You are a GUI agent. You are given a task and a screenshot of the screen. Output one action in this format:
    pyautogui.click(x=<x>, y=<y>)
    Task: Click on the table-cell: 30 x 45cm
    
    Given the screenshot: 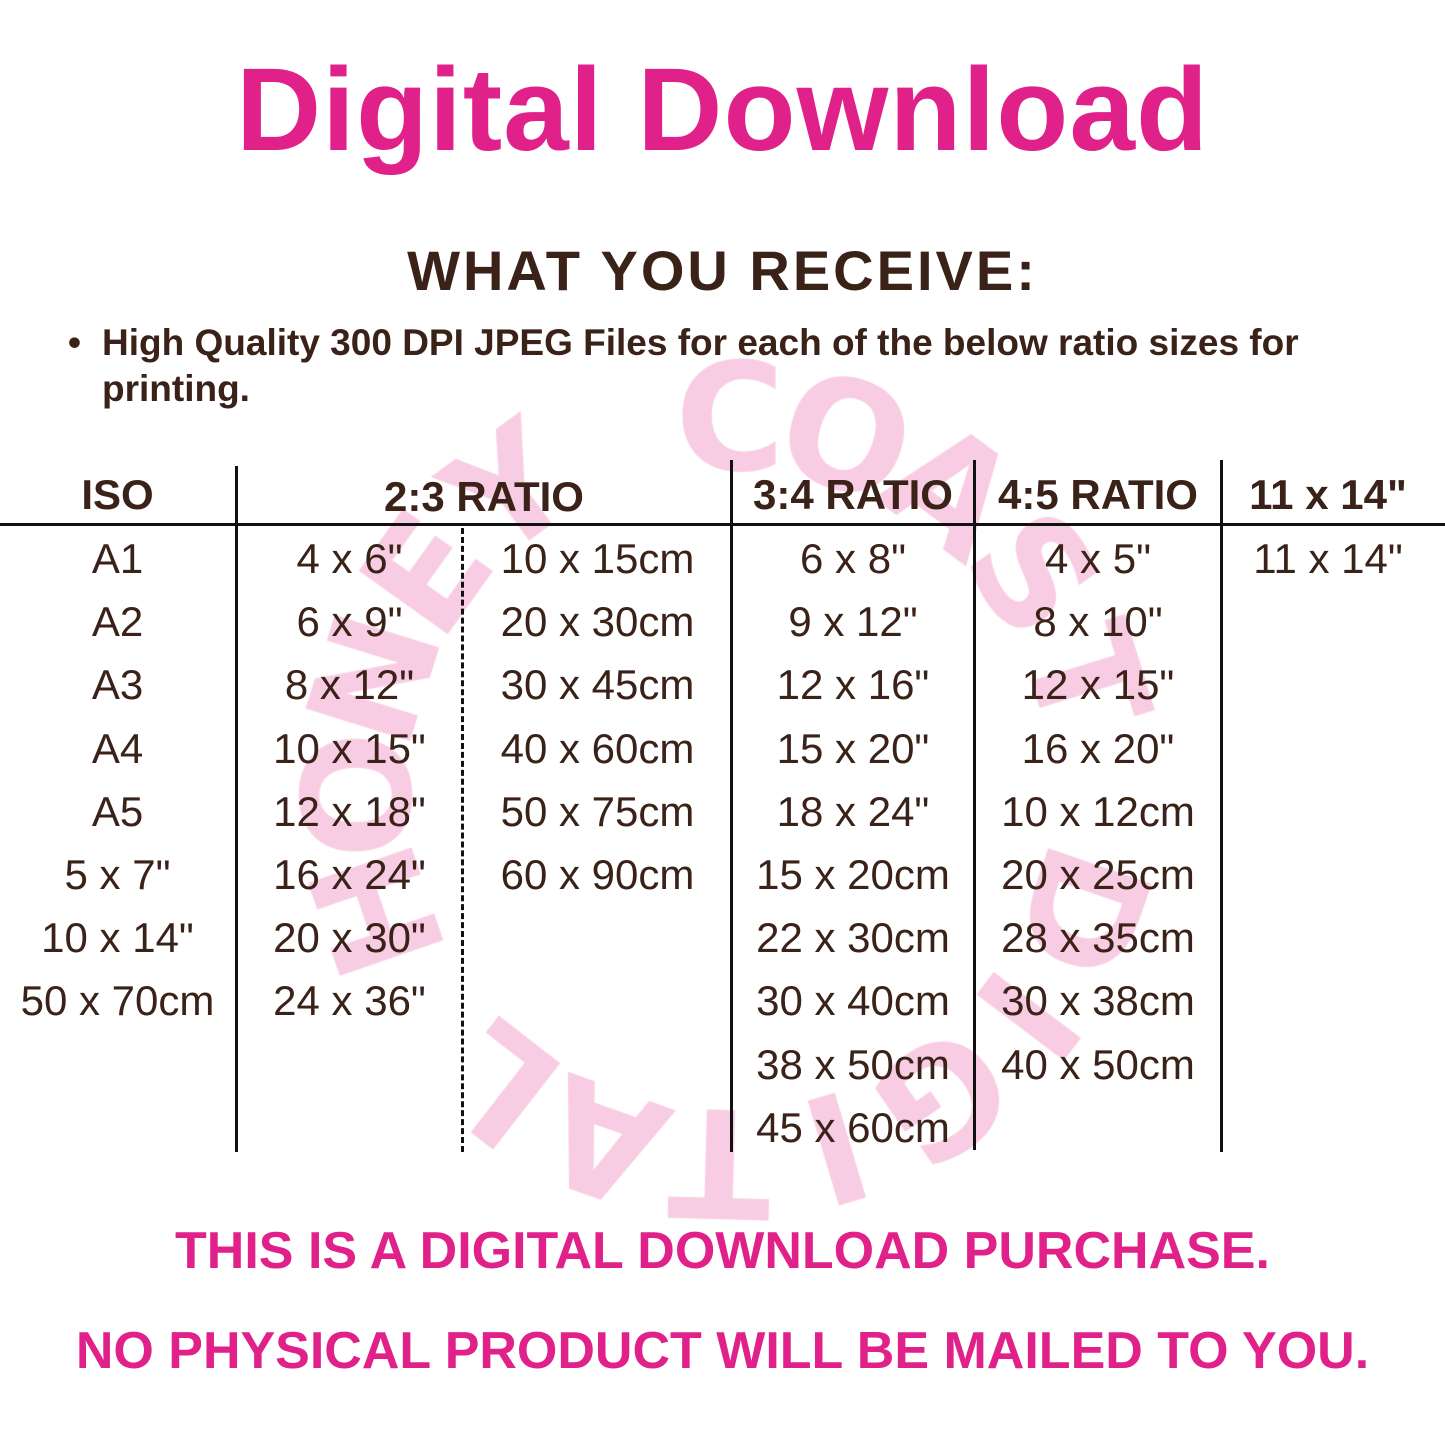 What is the action you would take?
    pyautogui.click(x=597, y=685)
    